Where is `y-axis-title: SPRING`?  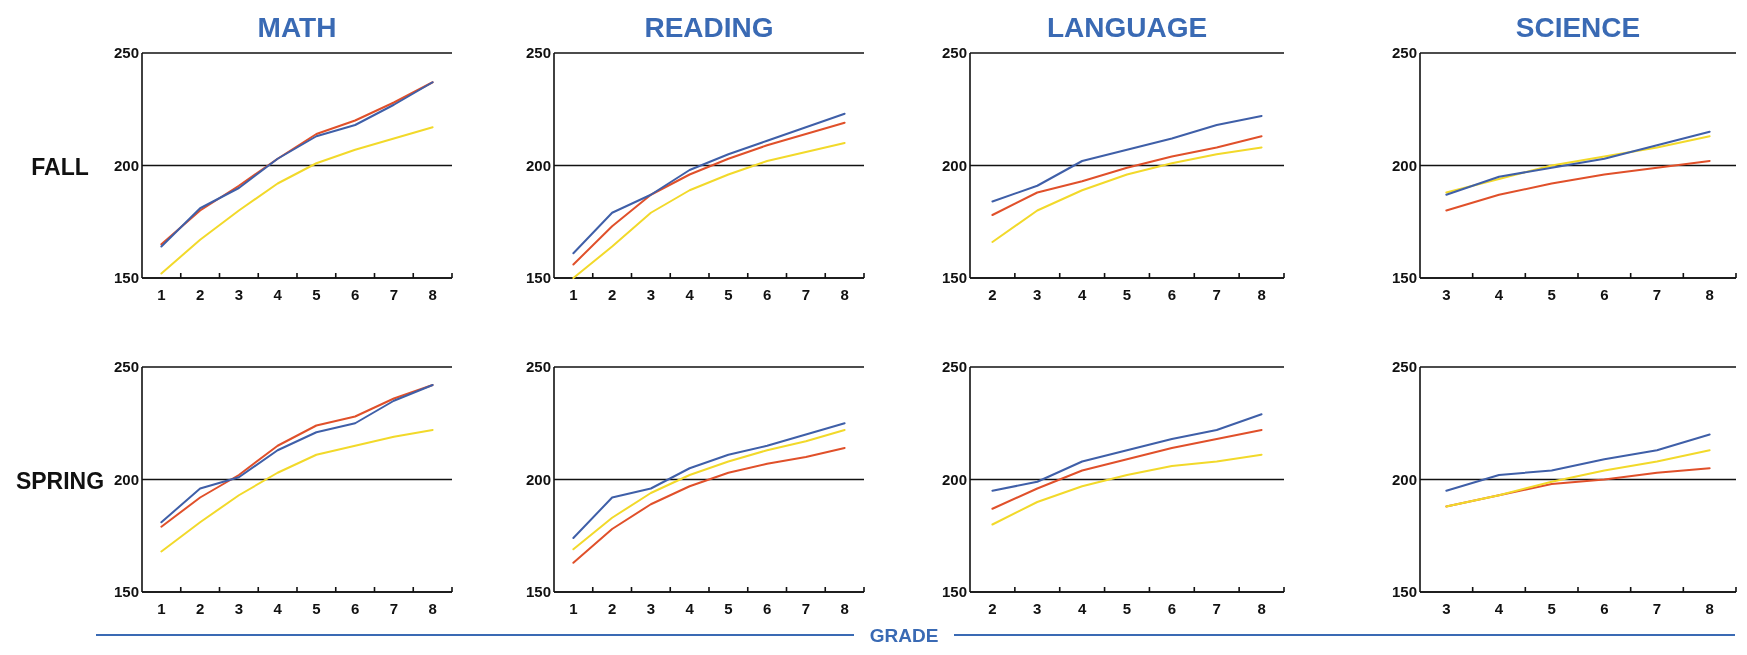 y-axis-title: SPRING is located at coordinates (60, 480).